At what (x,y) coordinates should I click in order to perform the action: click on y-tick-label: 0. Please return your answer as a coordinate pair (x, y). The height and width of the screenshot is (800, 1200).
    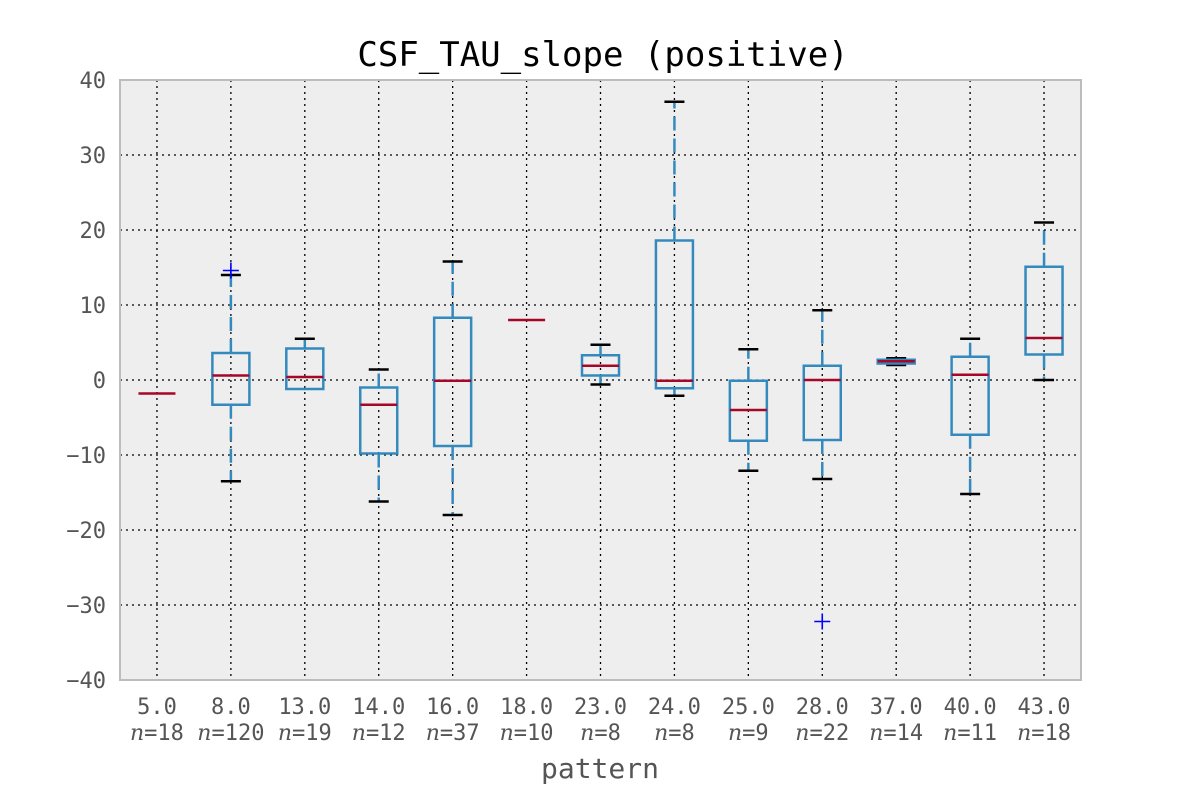
    Looking at the image, I should click on (99, 381).